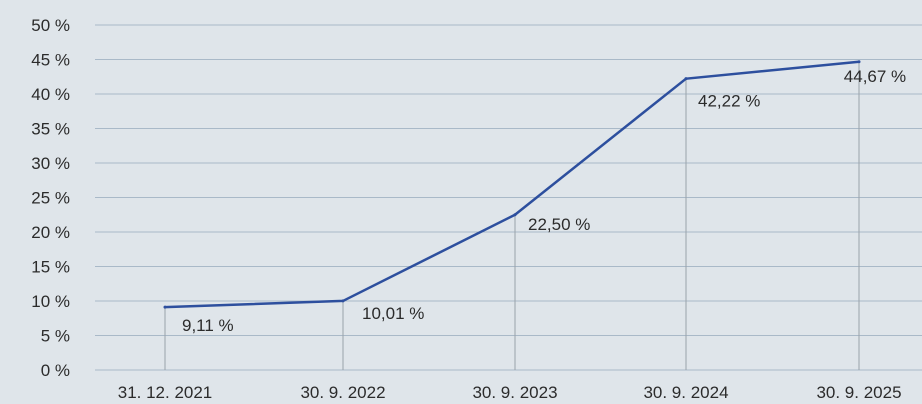 Image resolution: width=922 pixels, height=404 pixels. What do you see at coordinates (685, 392) in the screenshot?
I see `x-tick-label: 30. 9. 2024` at bounding box center [685, 392].